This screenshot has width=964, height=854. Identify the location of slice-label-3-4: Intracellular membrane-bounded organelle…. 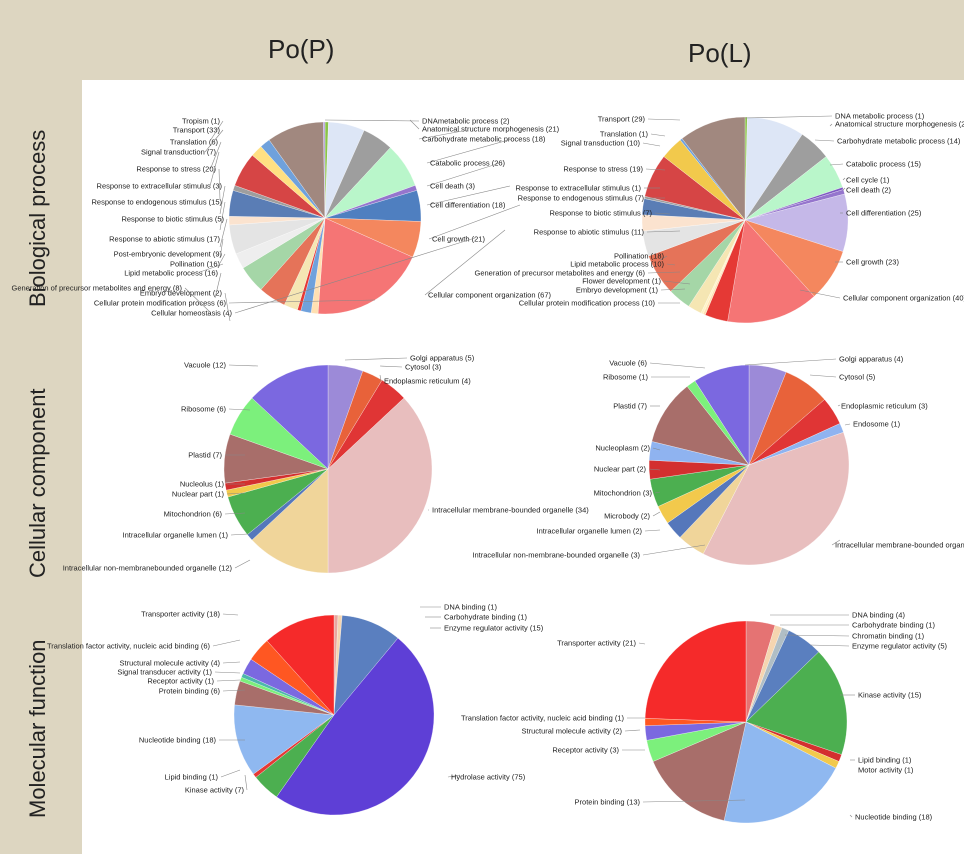
(510, 510).